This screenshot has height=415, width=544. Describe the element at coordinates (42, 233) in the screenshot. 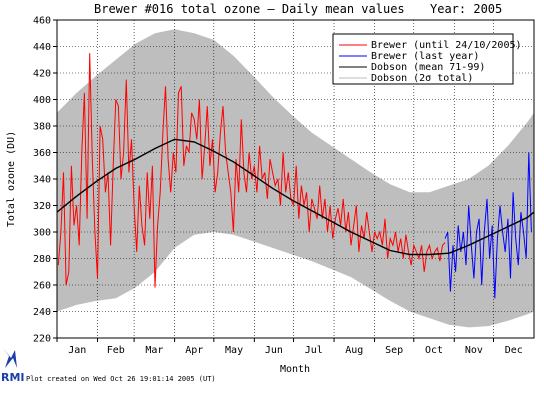

I see `y-tick-label-300: 300` at that location.